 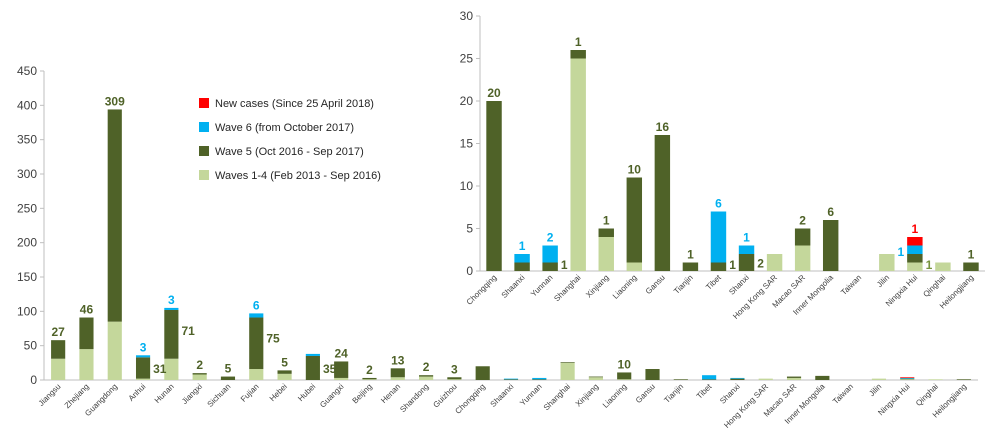 I want to click on main-bar-w14-zhejiang, so click(x=86, y=364).